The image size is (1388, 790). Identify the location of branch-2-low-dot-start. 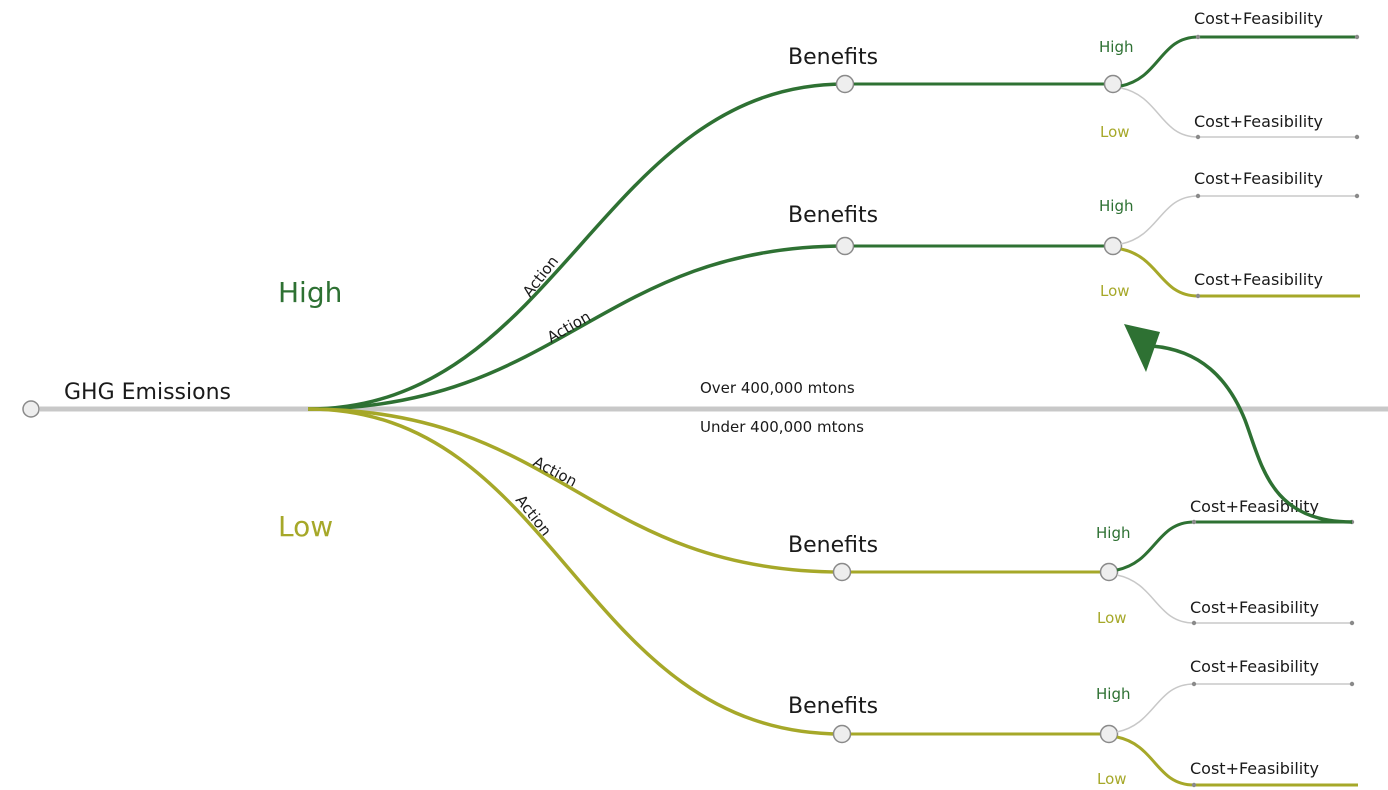
(1198, 296).